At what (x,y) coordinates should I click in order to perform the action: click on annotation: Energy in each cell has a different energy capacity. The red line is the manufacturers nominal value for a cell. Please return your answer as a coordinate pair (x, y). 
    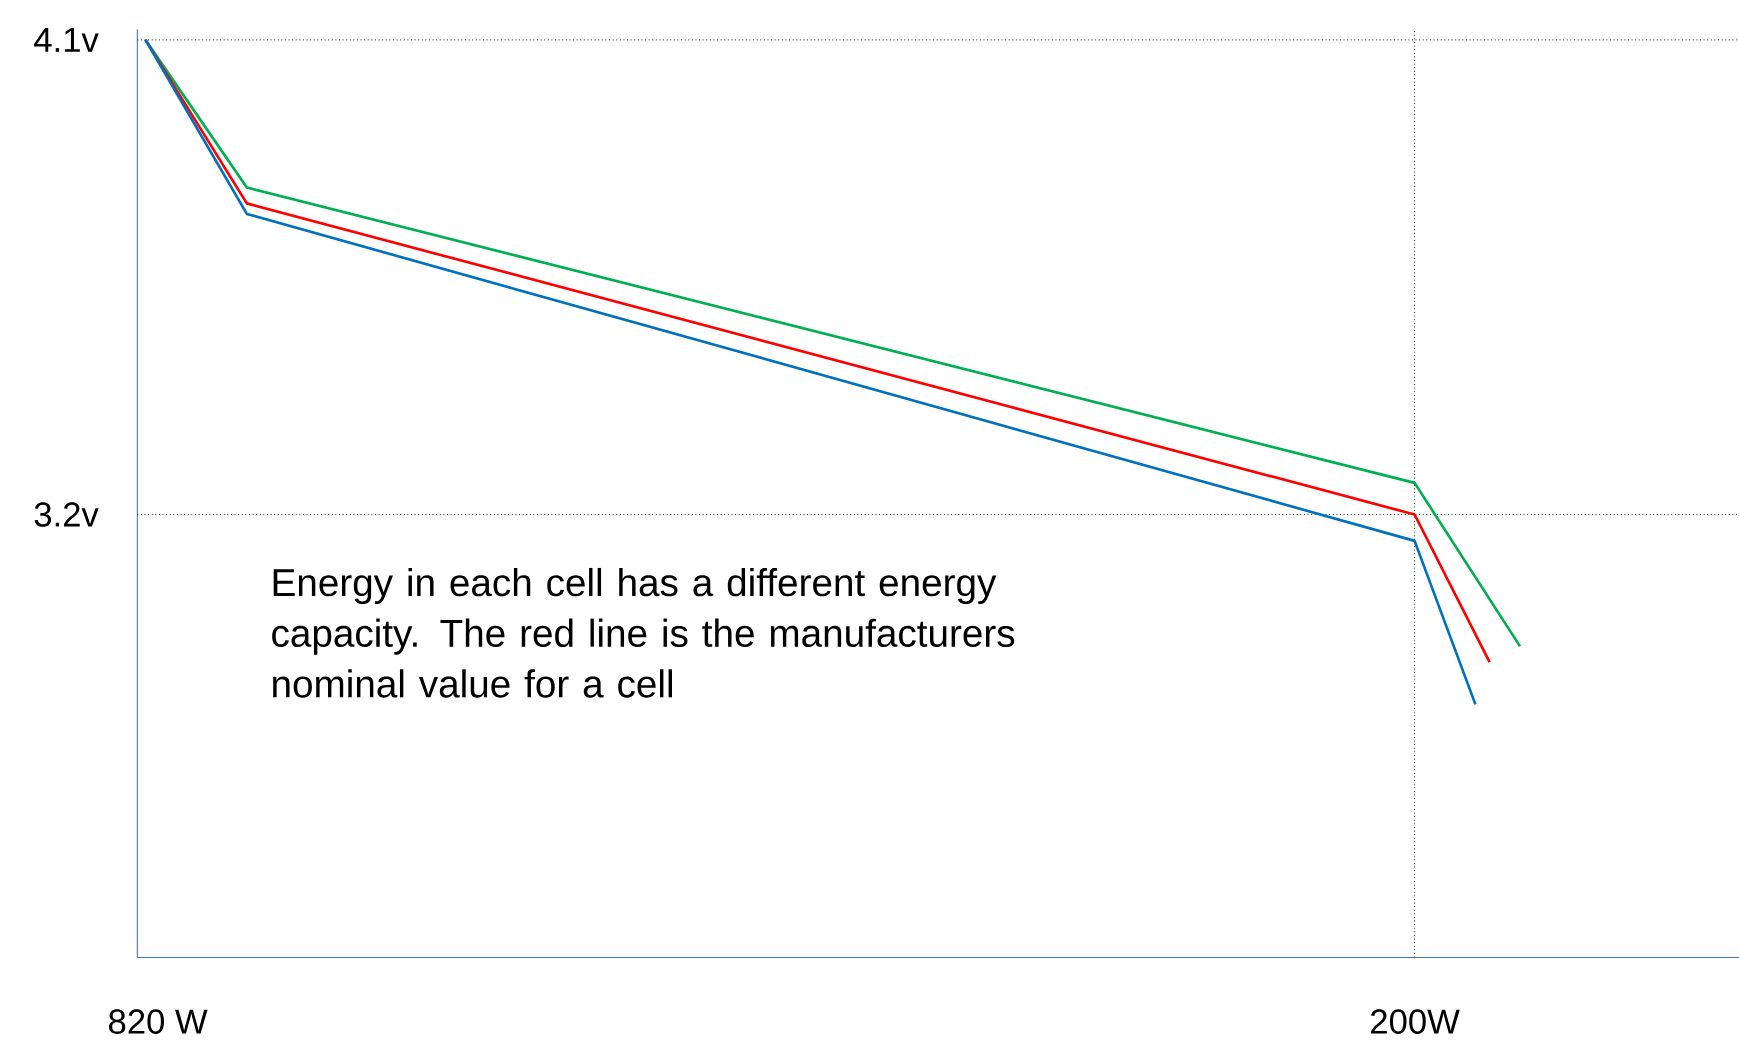
    Looking at the image, I should click on (643, 633).